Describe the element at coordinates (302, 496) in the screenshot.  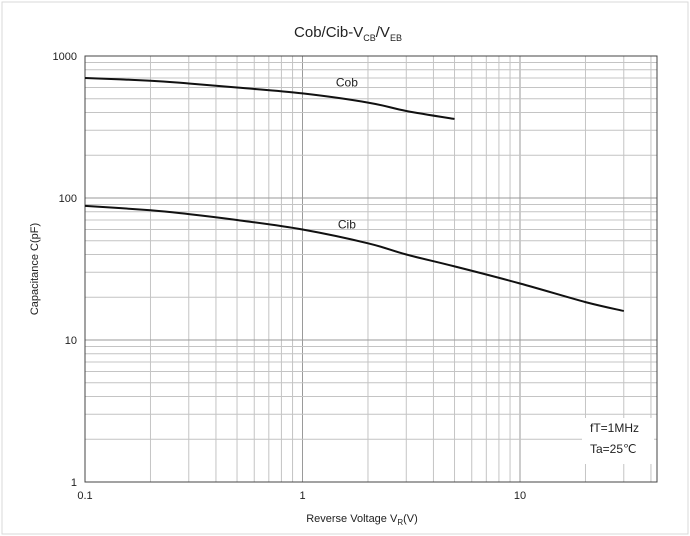
I see `x-tick-label: 1` at that location.